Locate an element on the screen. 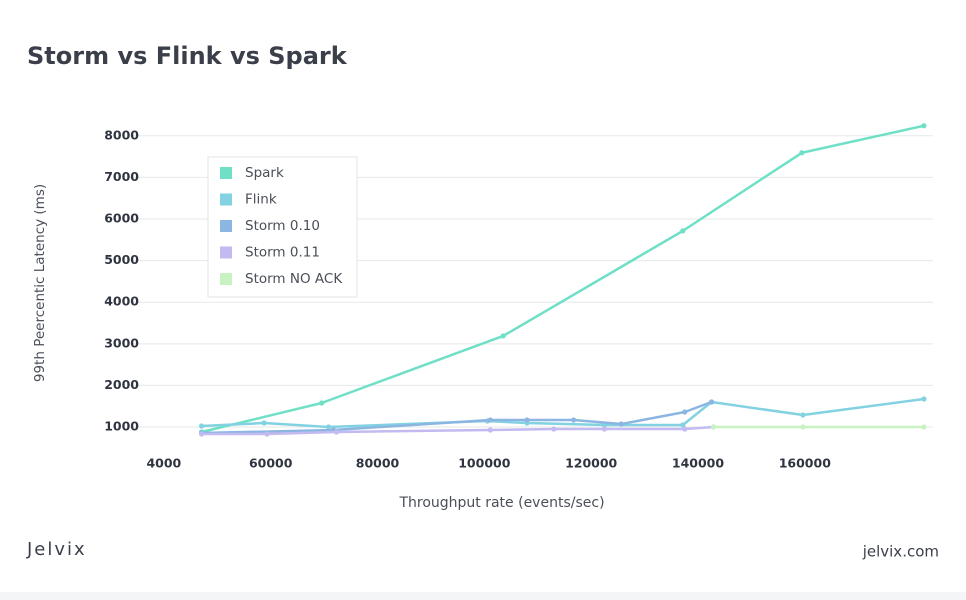  footer-url: jelvix.com is located at coordinates (900, 552).